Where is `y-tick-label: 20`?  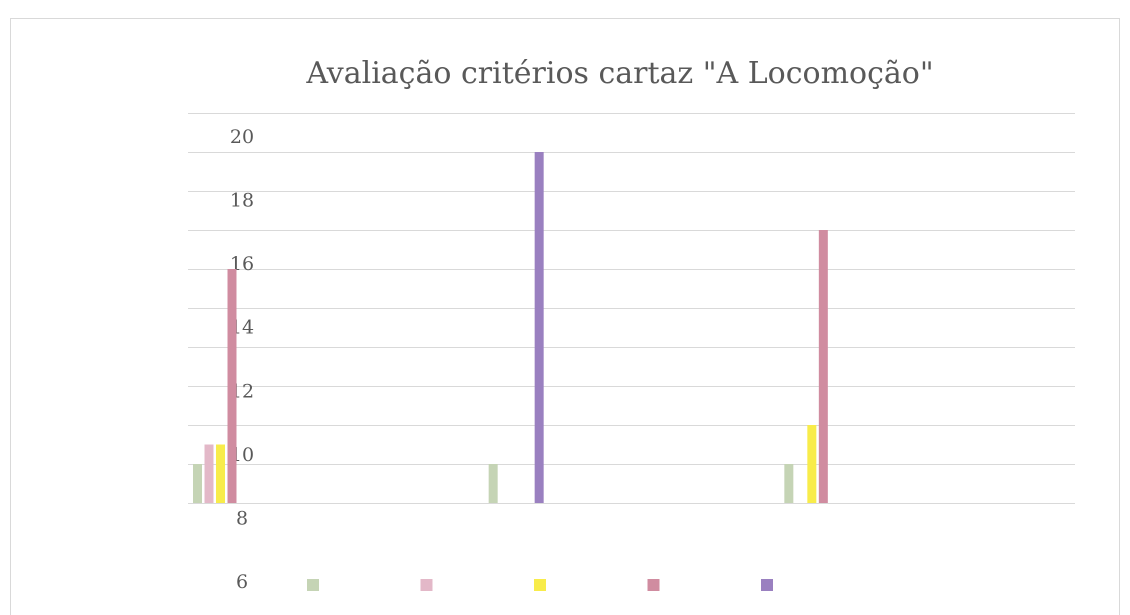
y-tick-label: 20 is located at coordinates (242, 137).